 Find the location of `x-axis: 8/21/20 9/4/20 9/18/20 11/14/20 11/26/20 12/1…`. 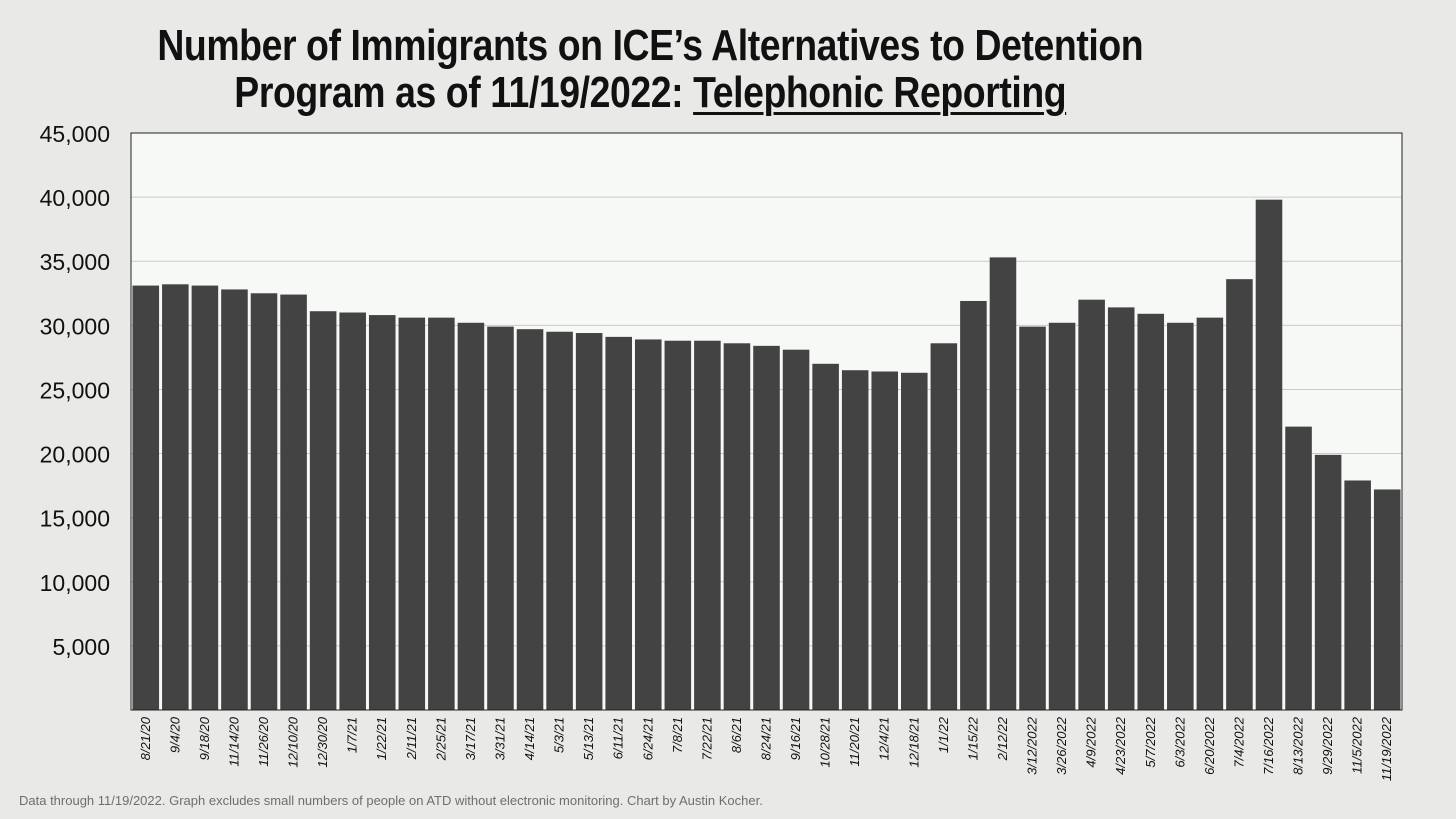

x-axis: 8/21/20 9/4/20 9/18/20 11/14/20 11/26/20 12/1… is located at coordinates (766, 748).